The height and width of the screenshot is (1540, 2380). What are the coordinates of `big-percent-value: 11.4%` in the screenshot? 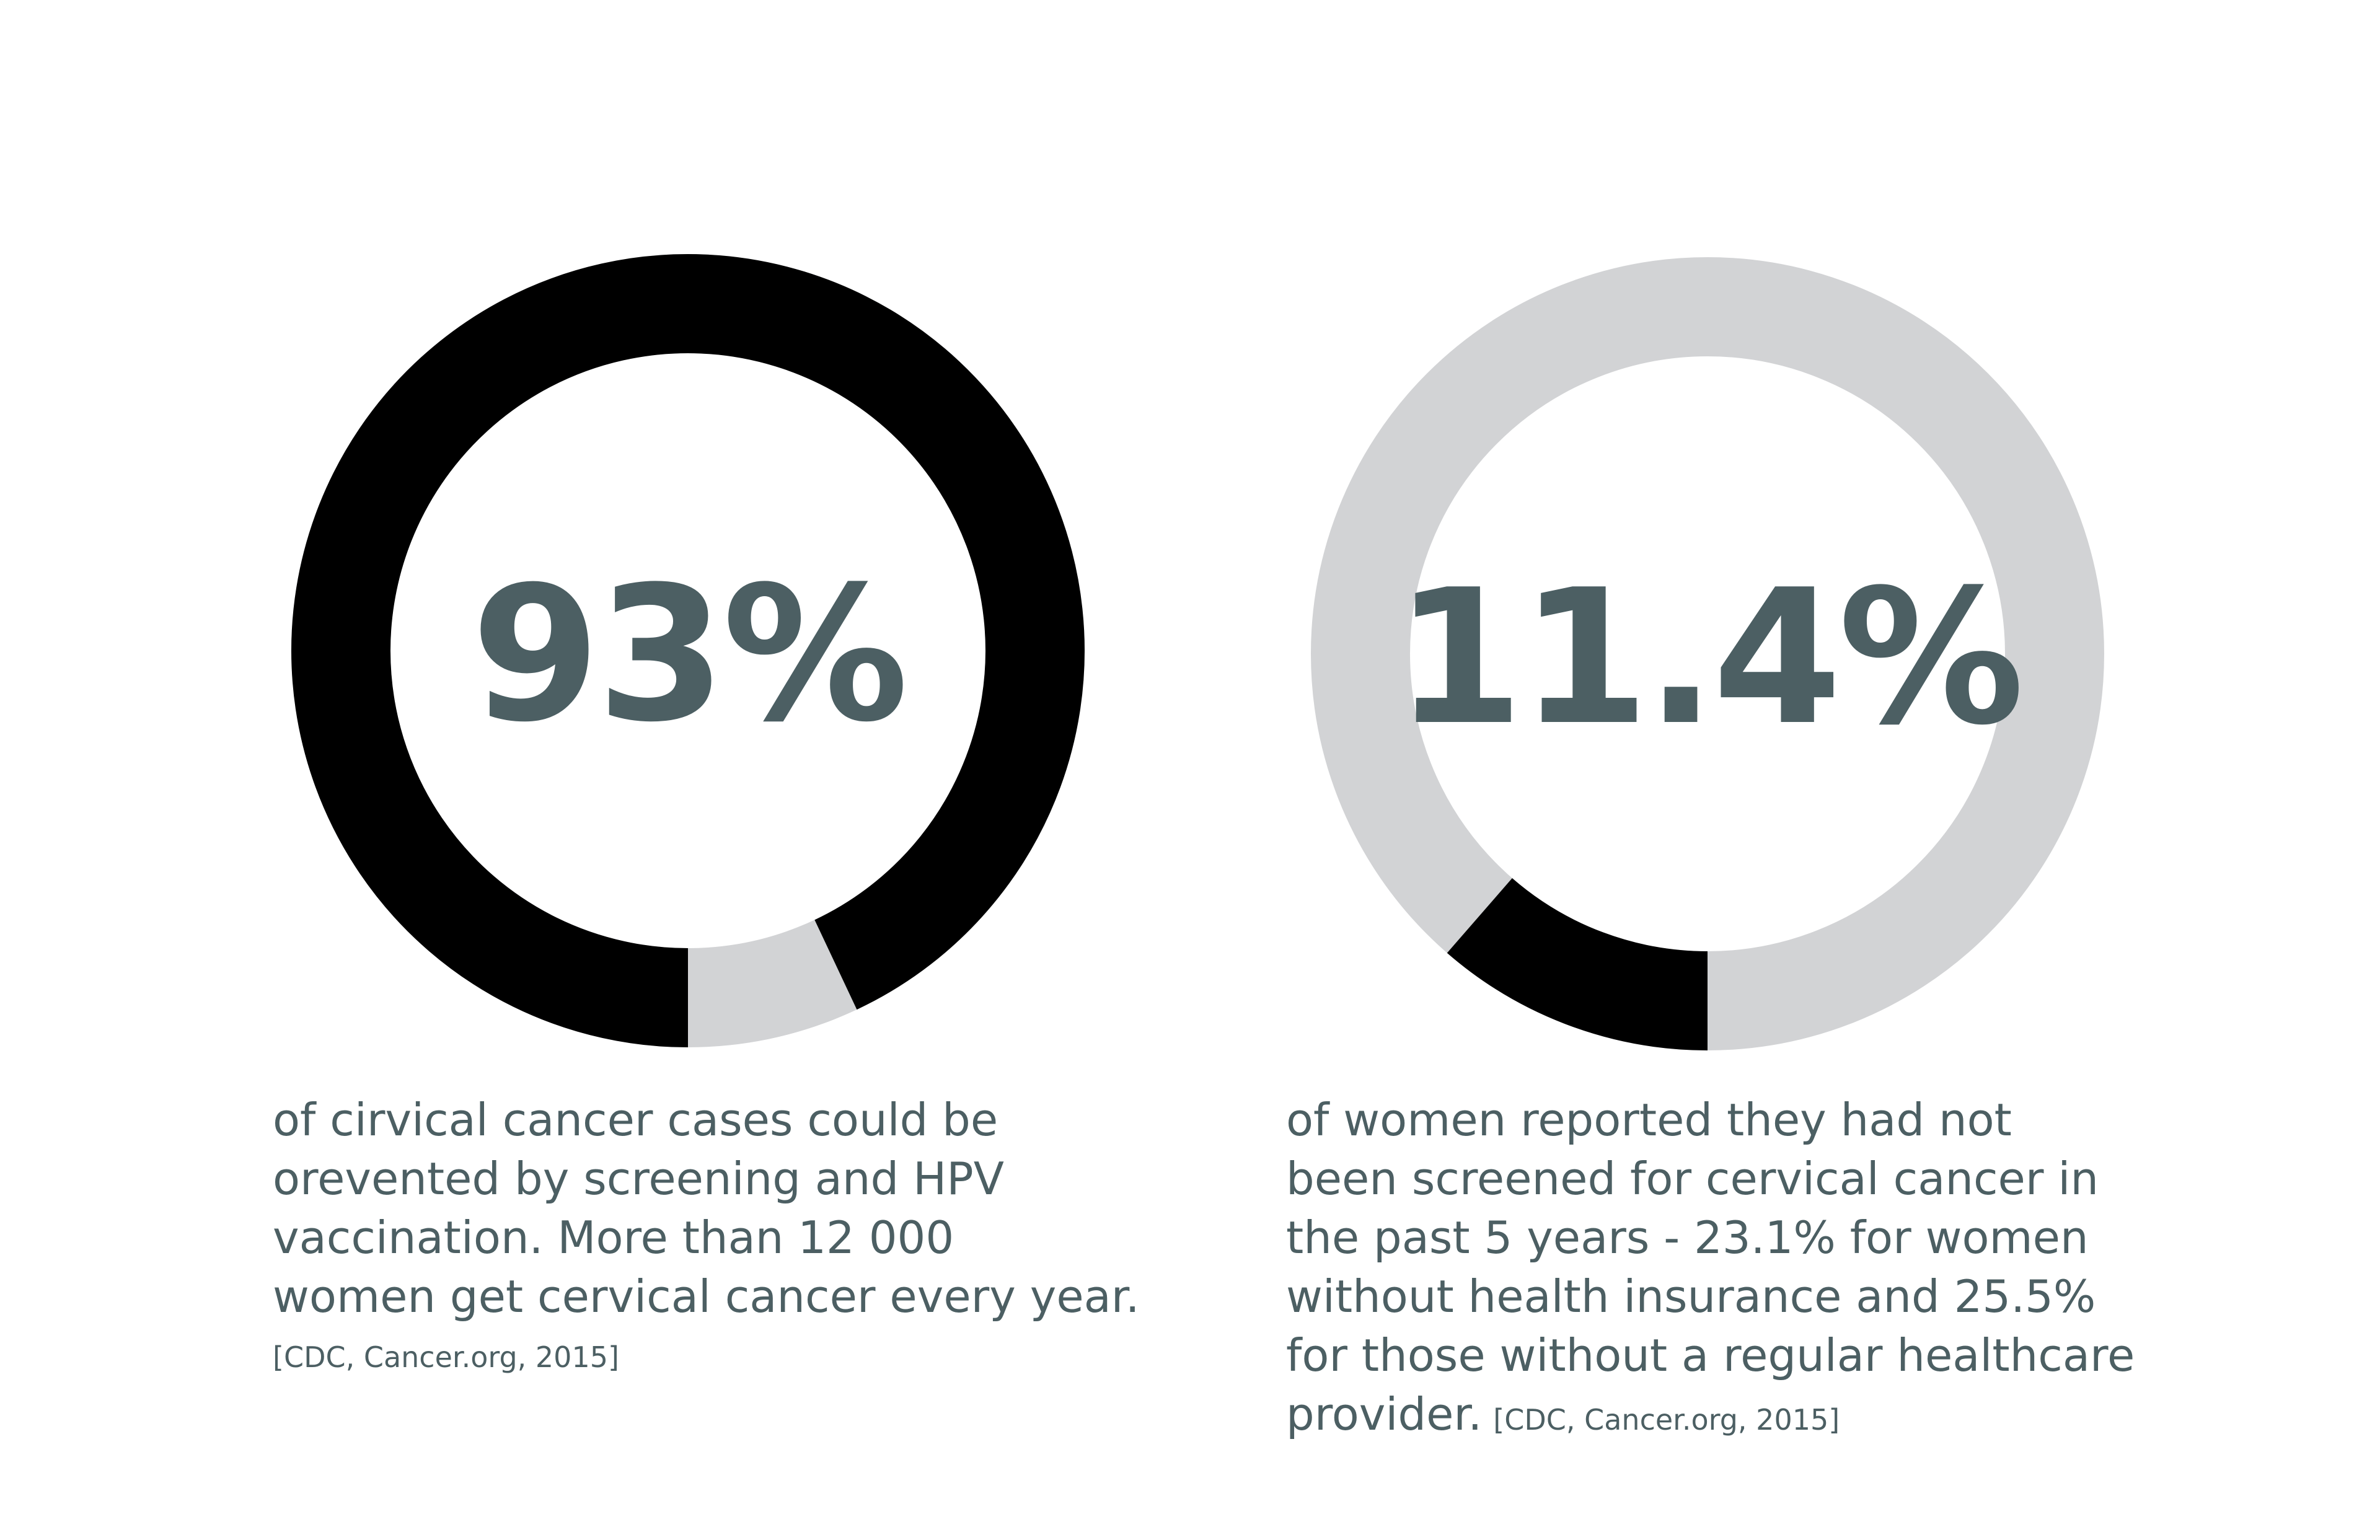 It's located at (1708, 658).